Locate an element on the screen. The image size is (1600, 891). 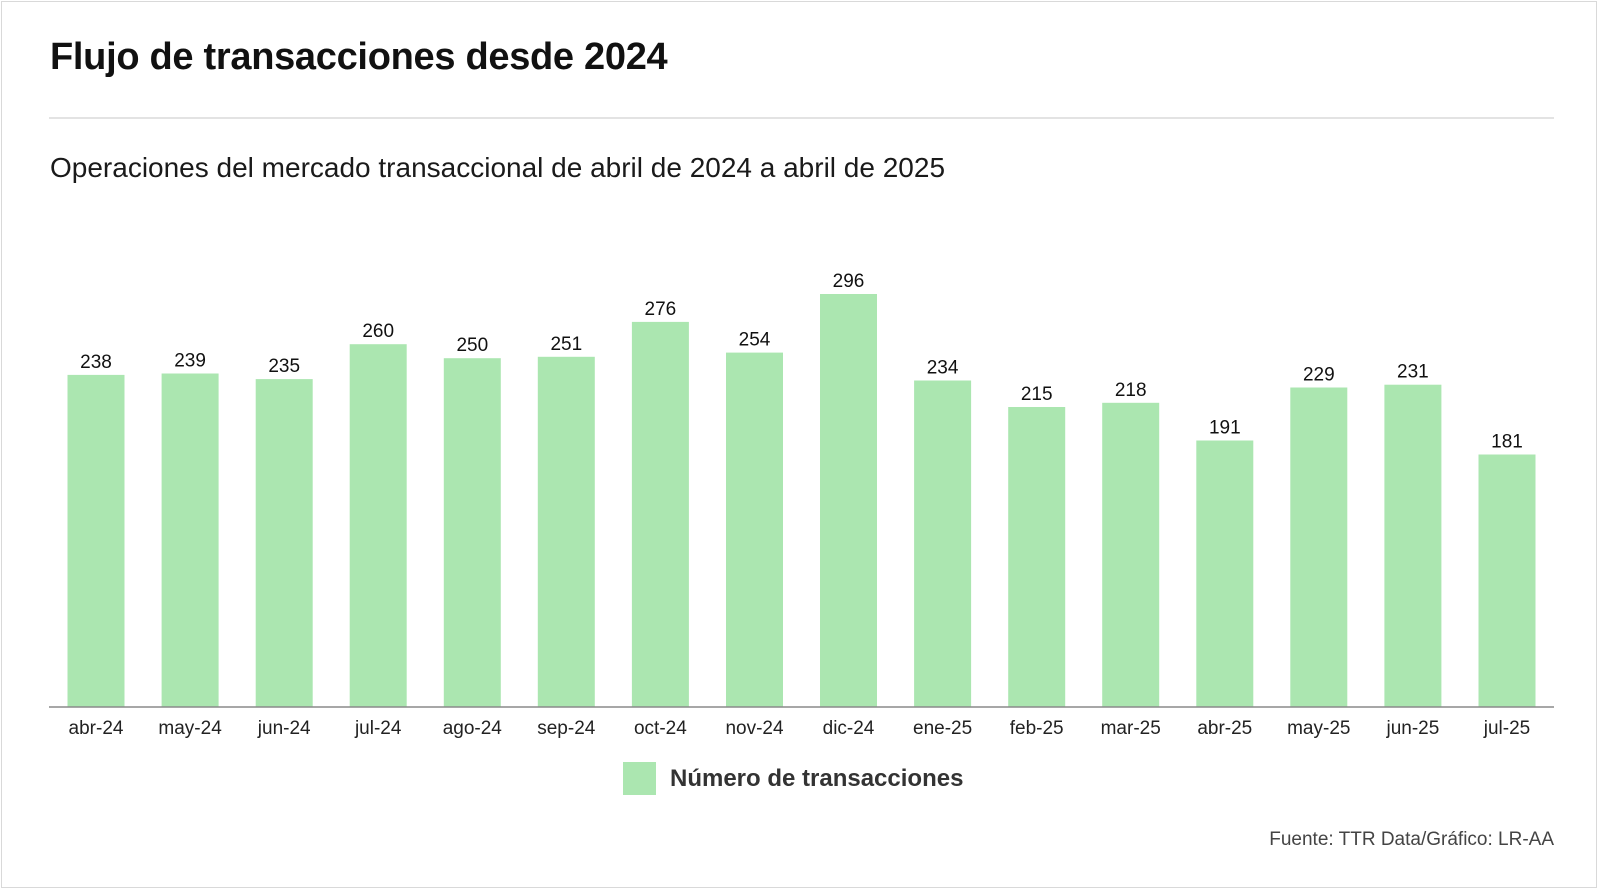
tick-label-dic-24: dic-24 is located at coordinates (849, 728).